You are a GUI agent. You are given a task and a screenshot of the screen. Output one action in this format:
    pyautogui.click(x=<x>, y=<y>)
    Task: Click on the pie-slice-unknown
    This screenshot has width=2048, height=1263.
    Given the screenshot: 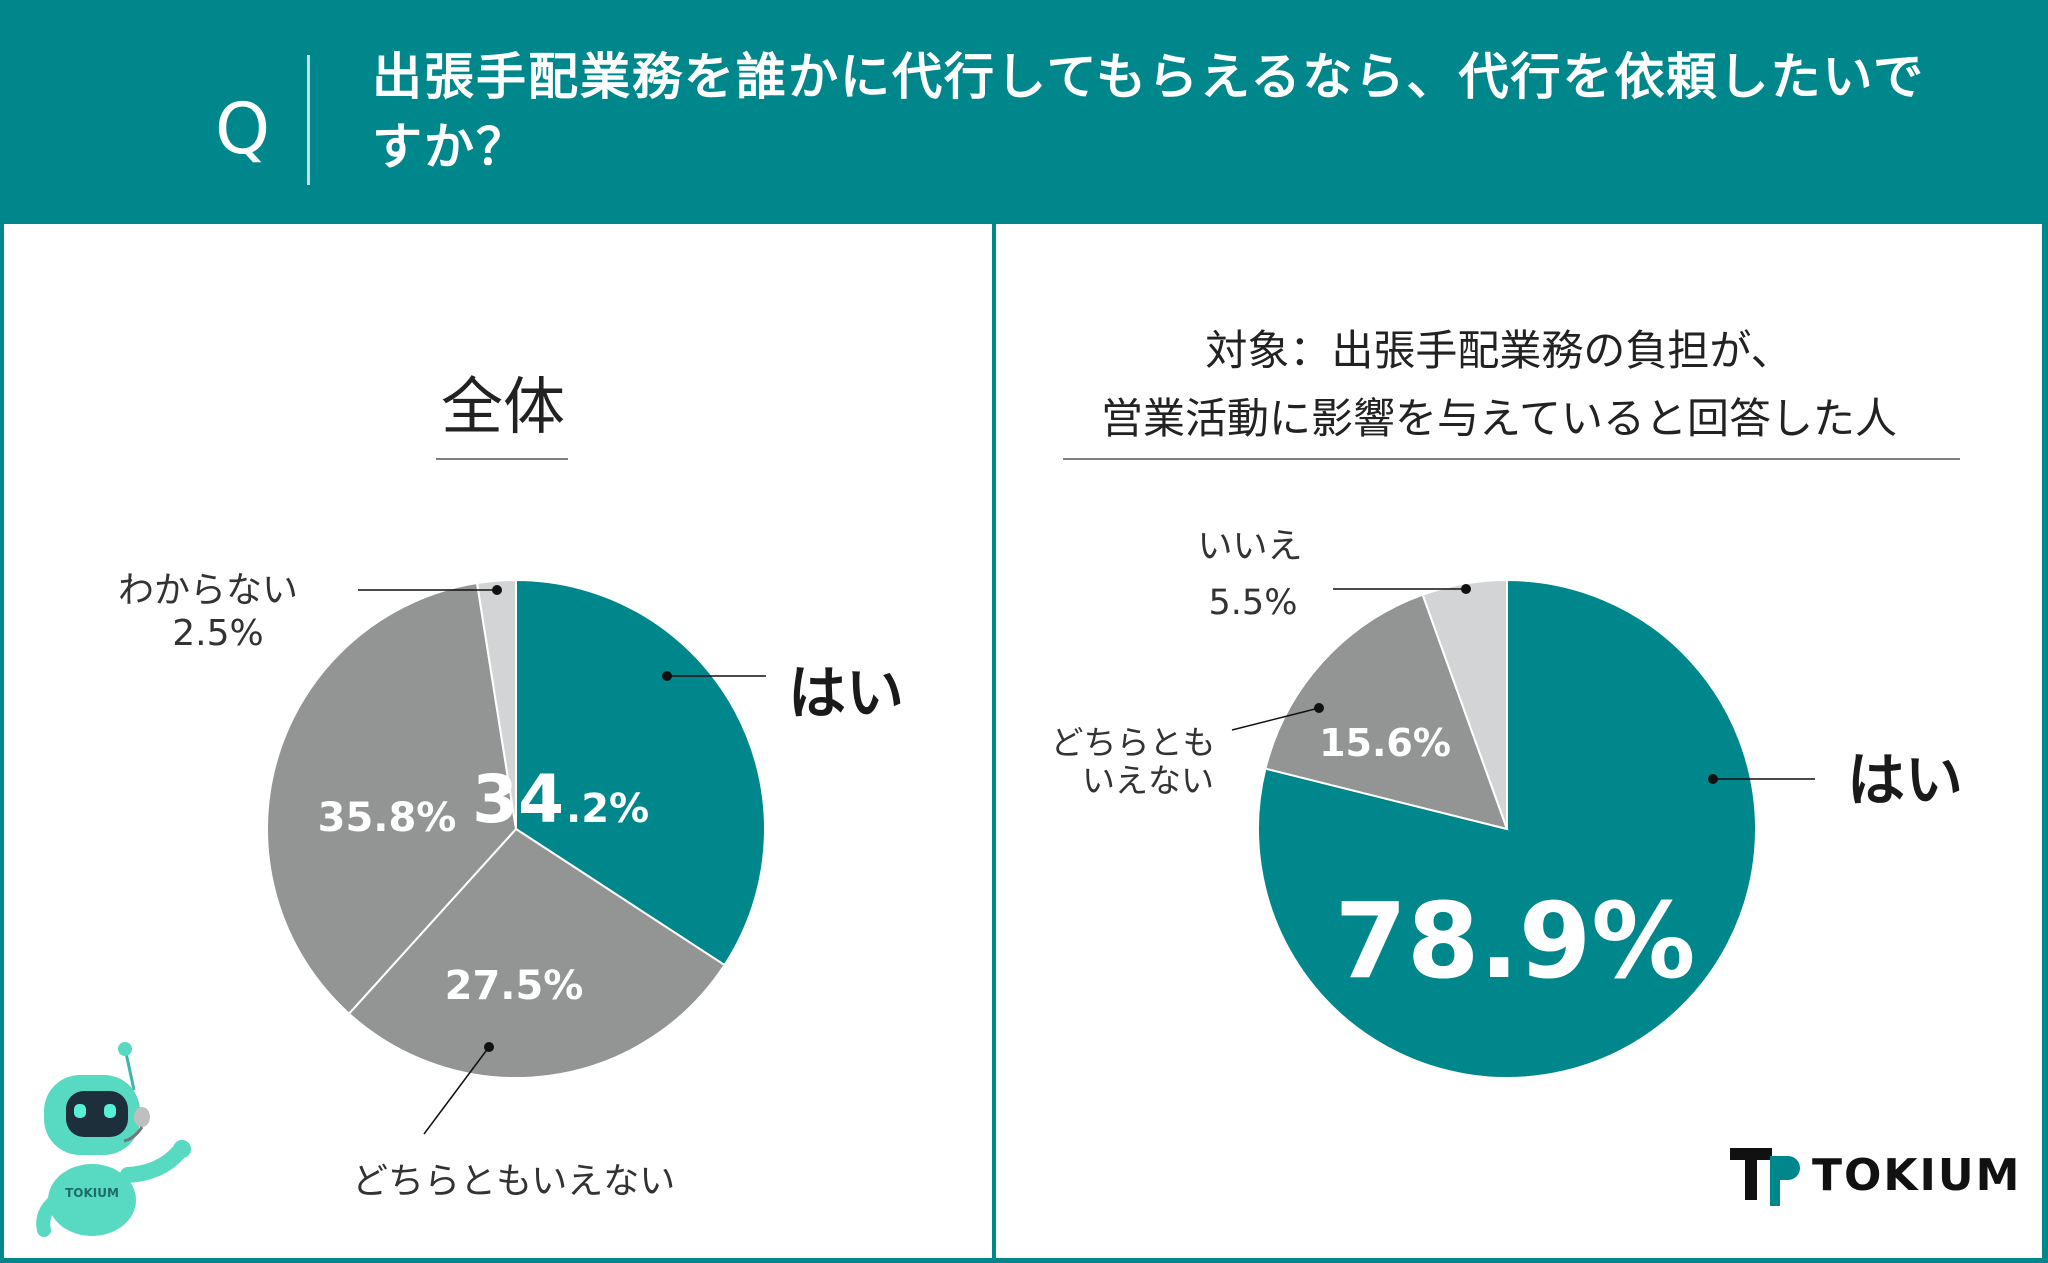 What is the action you would take?
    pyautogui.click(x=496, y=704)
    